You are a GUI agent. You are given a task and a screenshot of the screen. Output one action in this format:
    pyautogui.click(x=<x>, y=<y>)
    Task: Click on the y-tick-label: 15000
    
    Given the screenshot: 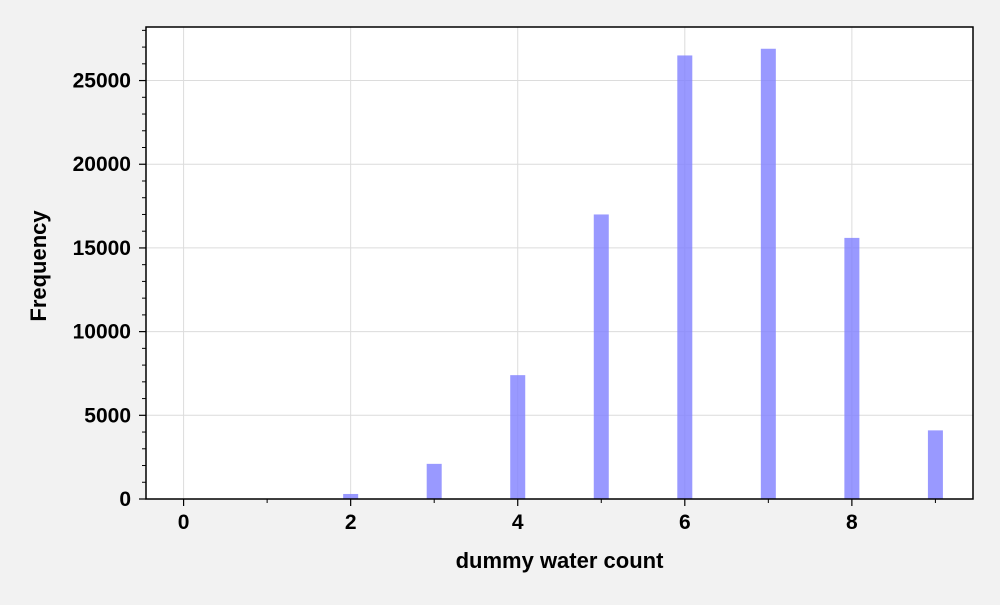 What is the action you would take?
    pyautogui.click(x=102, y=248)
    